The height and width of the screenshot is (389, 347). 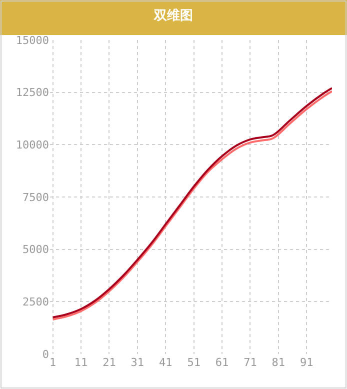 What do you see at coordinates (279, 362) in the screenshot?
I see `x-tick-label: 81` at bounding box center [279, 362].